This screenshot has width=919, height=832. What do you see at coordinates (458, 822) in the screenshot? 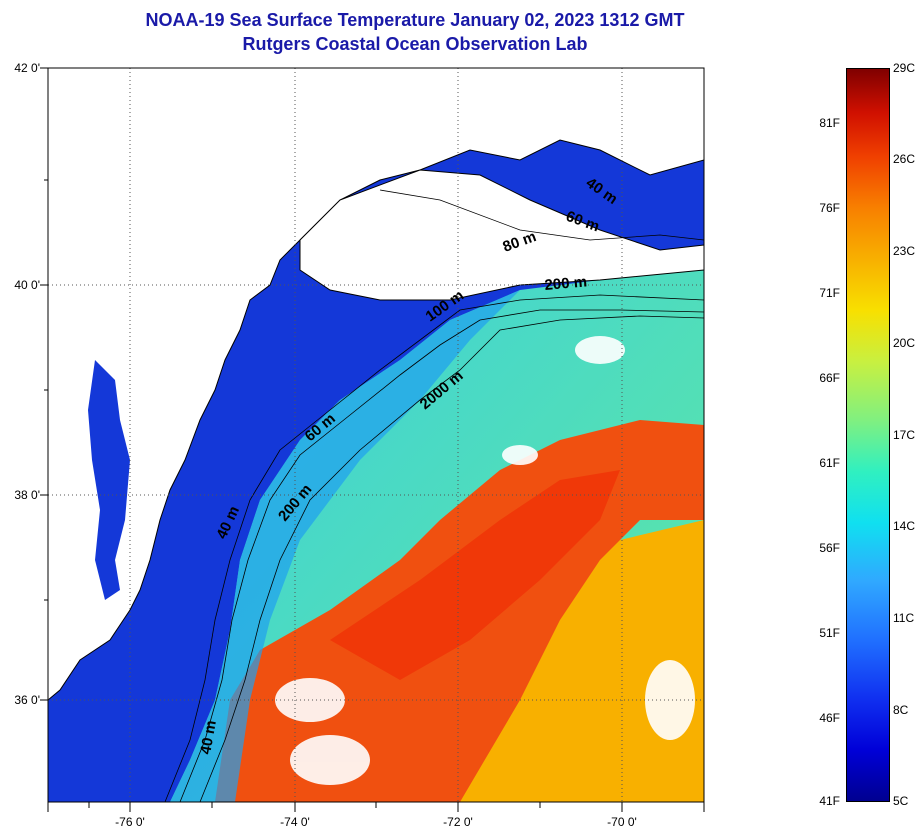
I see `lon-label: -72 0'` at bounding box center [458, 822].